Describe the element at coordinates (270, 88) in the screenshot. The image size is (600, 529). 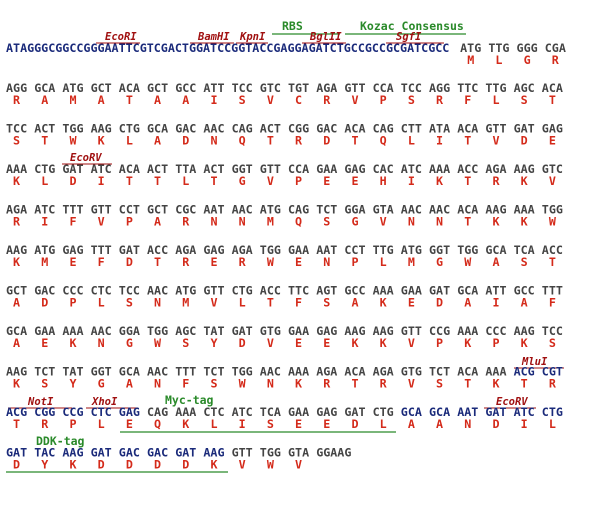
I see `codon: GTC` at that location.